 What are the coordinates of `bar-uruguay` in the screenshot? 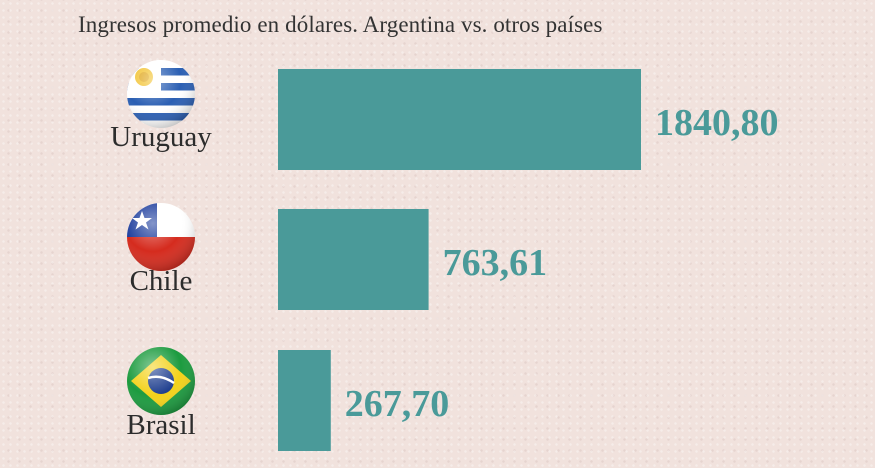 It's located at (459, 119).